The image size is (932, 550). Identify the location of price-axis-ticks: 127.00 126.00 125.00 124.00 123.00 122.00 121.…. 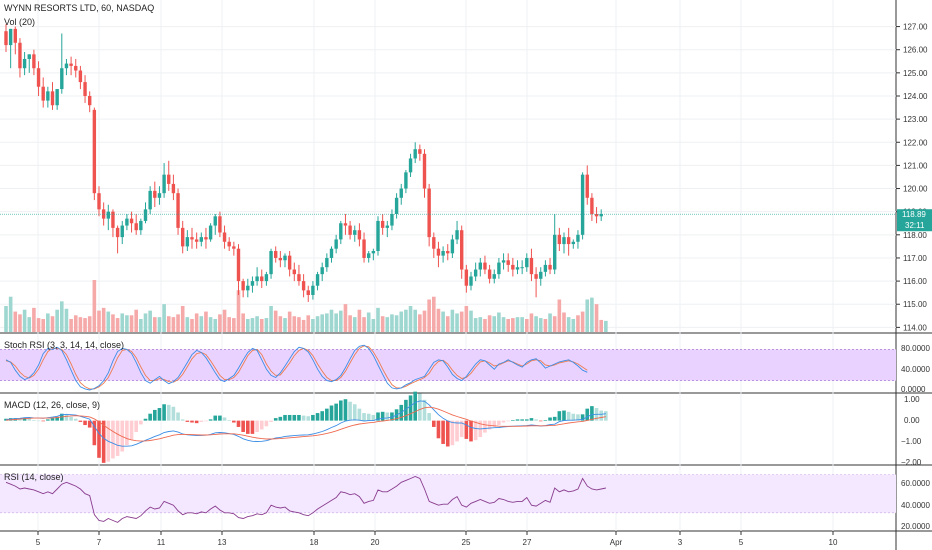
(912, 178).